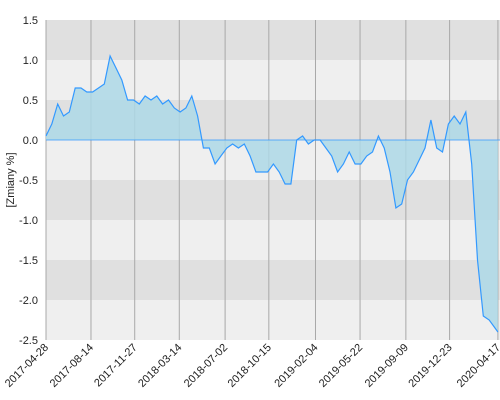 Image resolution: width=500 pixels, height=400 pixels. What do you see at coordinates (477, 366) in the screenshot?
I see `x-tick-label: 2020-04-17` at bounding box center [477, 366].